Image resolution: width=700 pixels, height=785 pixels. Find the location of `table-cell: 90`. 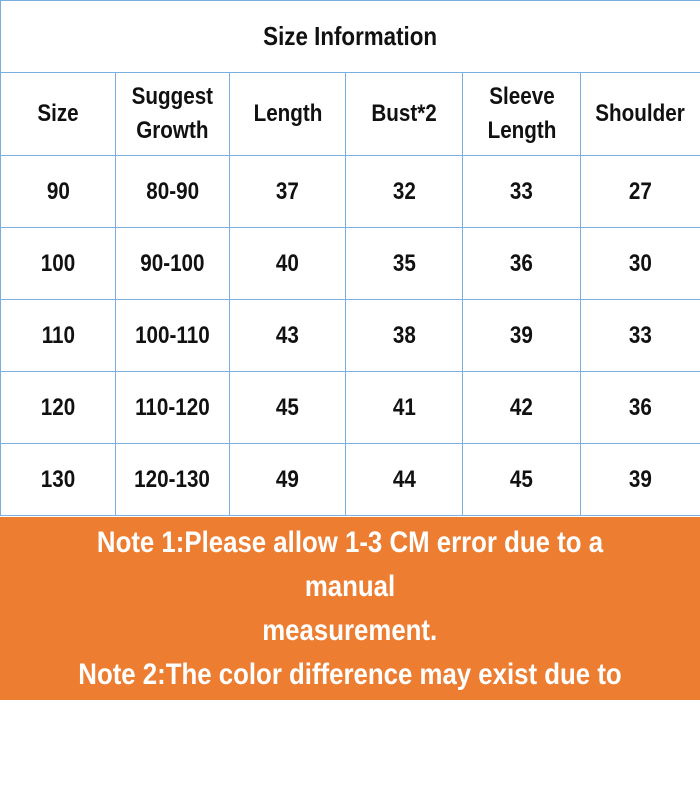

table-cell: 90 is located at coordinates (58, 192).